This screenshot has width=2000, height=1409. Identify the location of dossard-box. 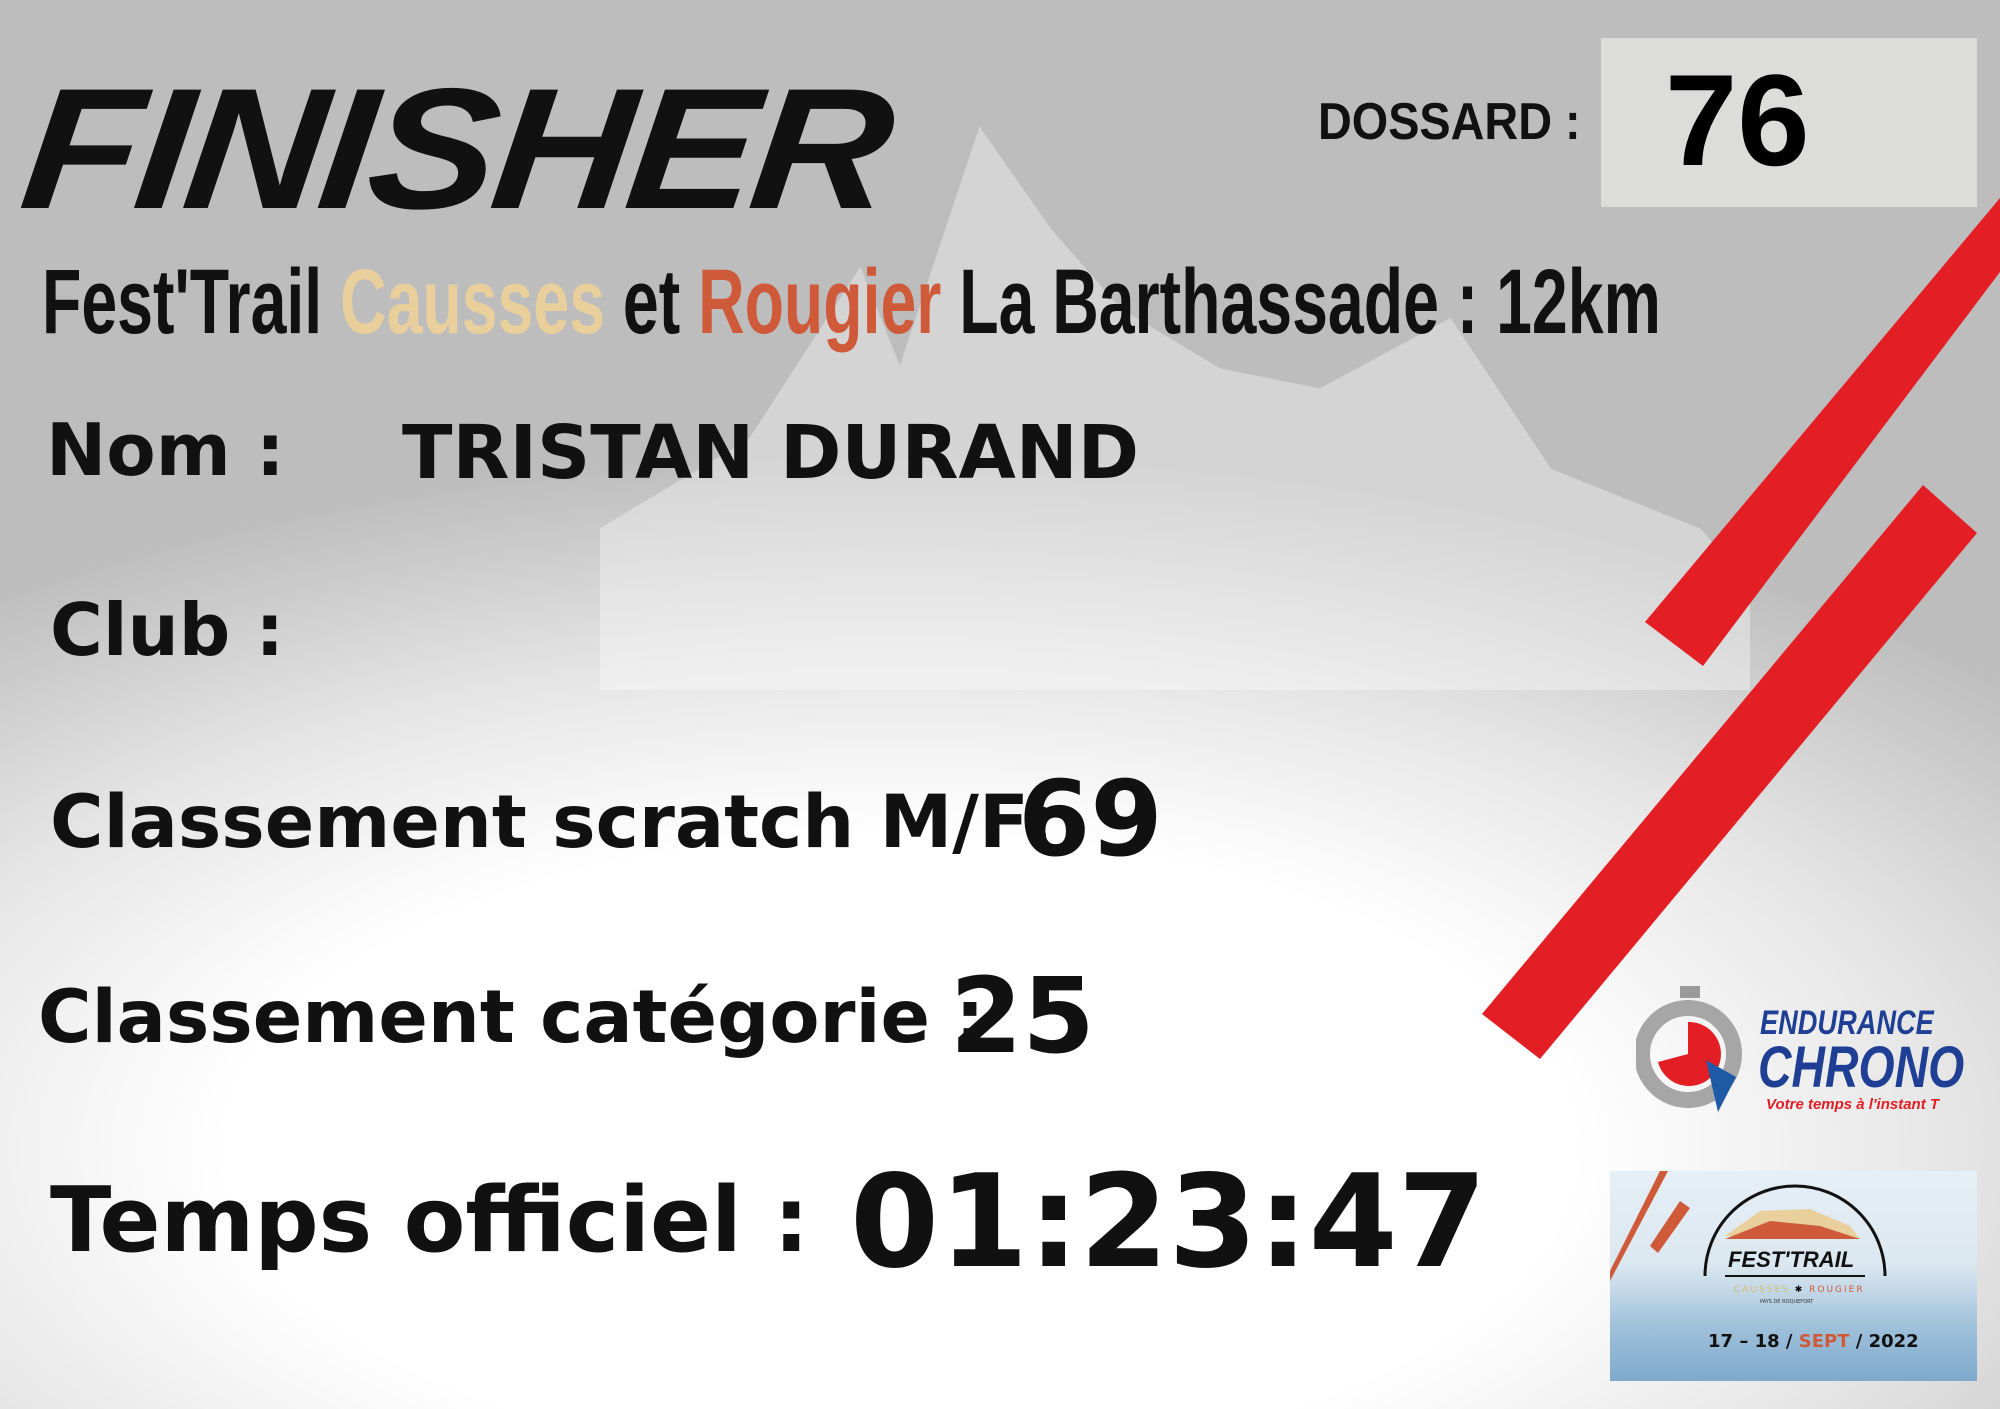
(1789, 122).